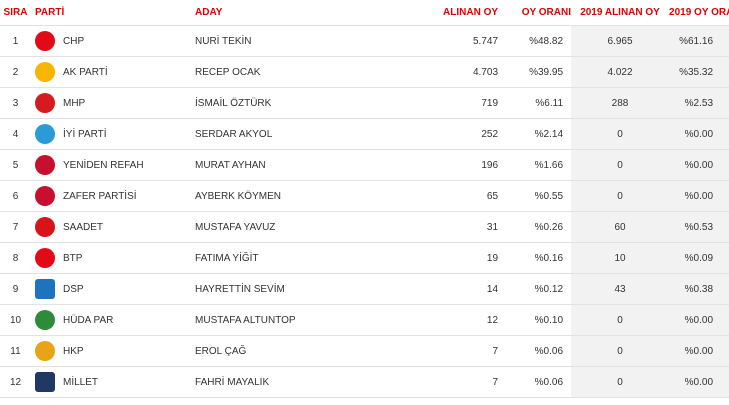 Image resolution: width=729 pixels, height=405 pixels. Describe the element at coordinates (436, 103) in the screenshot. I see `votes-cell: 719` at that location.